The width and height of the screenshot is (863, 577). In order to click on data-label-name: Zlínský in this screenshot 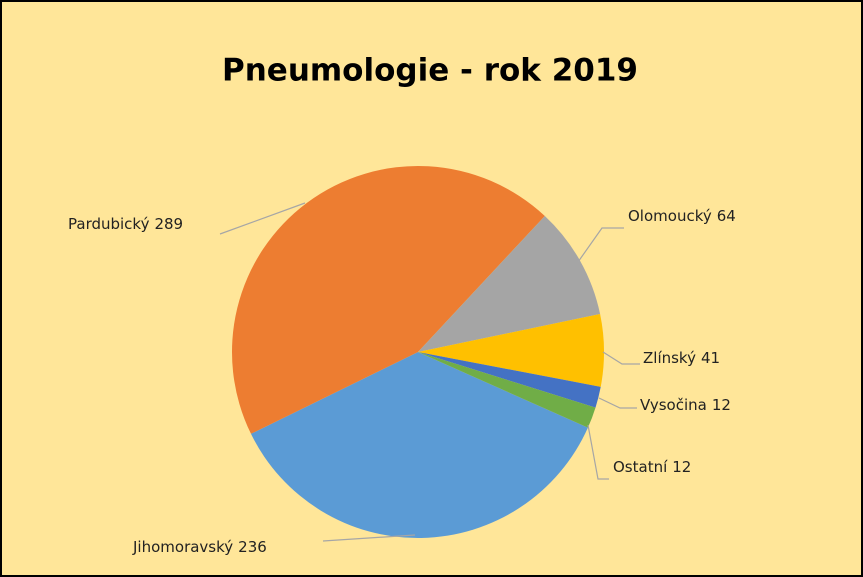, I will do `click(669, 358)`.